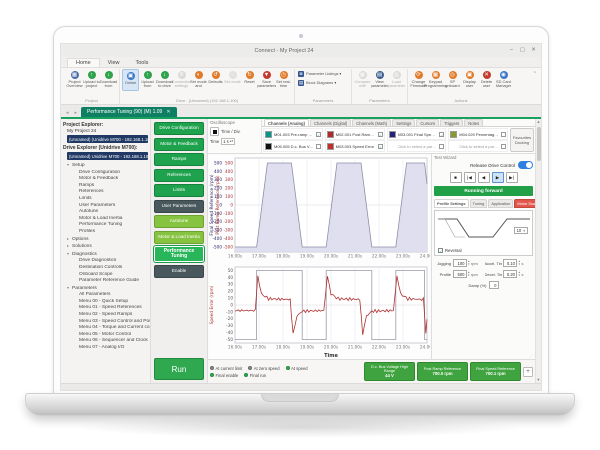  I want to click on profile-count-dropdown: 10 ▾, so click(520, 230).